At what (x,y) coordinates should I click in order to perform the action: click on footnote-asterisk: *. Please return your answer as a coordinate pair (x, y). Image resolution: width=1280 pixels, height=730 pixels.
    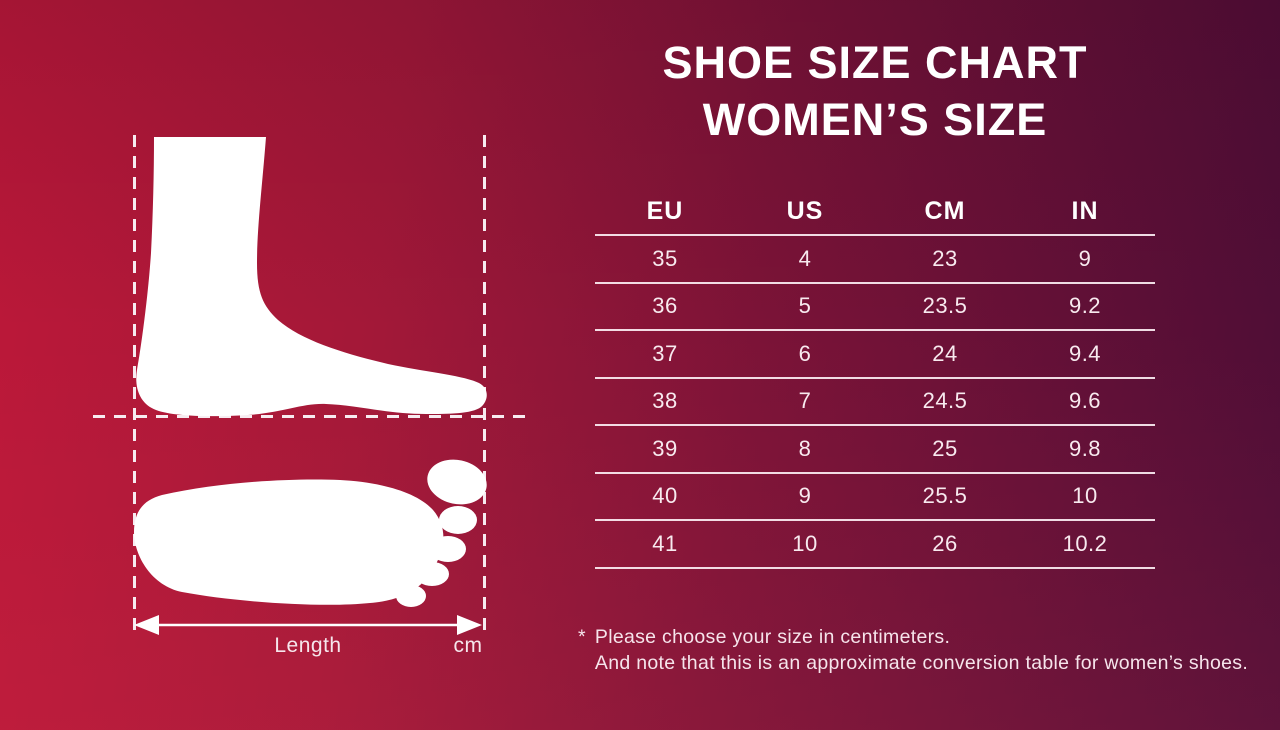
    Looking at the image, I should click on (582, 637).